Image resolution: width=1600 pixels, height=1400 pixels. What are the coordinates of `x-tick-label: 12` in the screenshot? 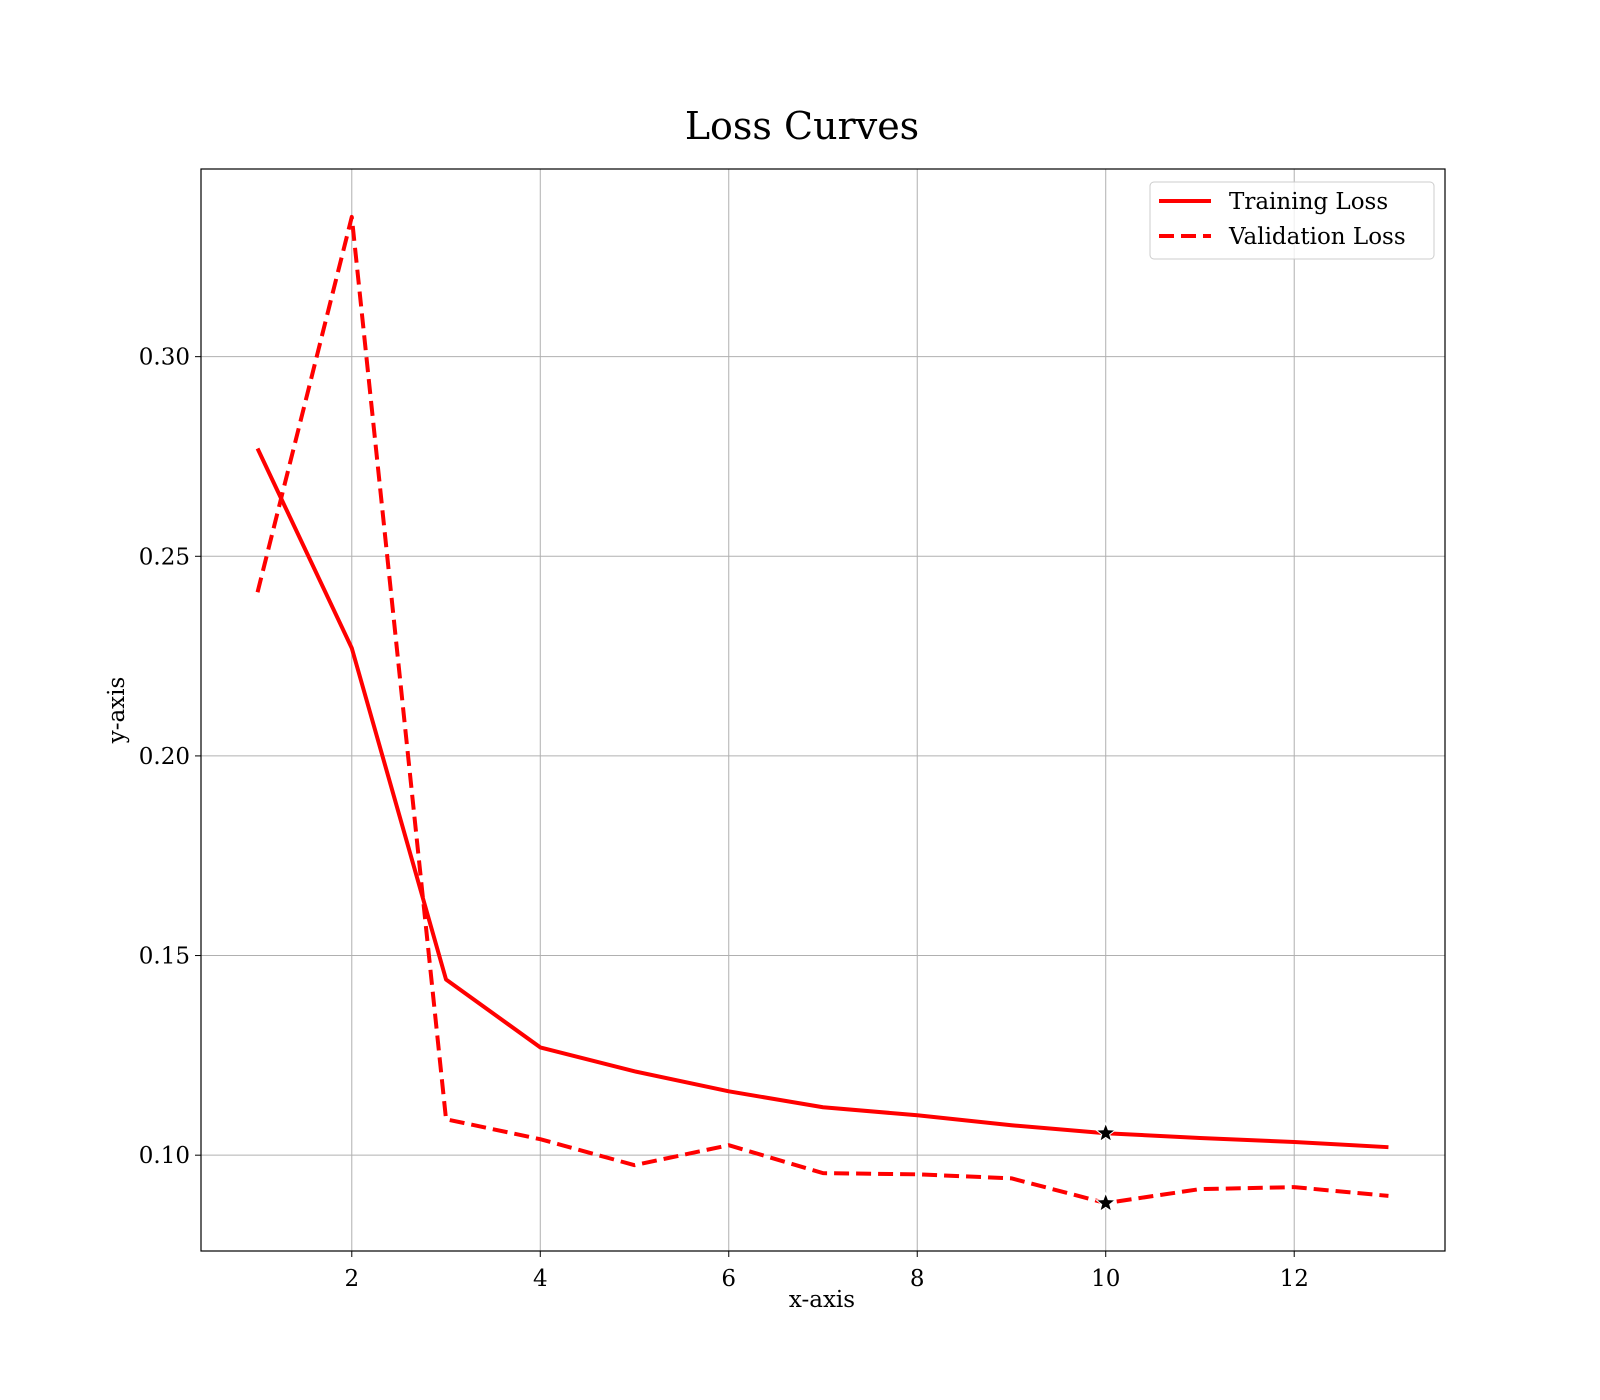 It's located at (1294, 1279).